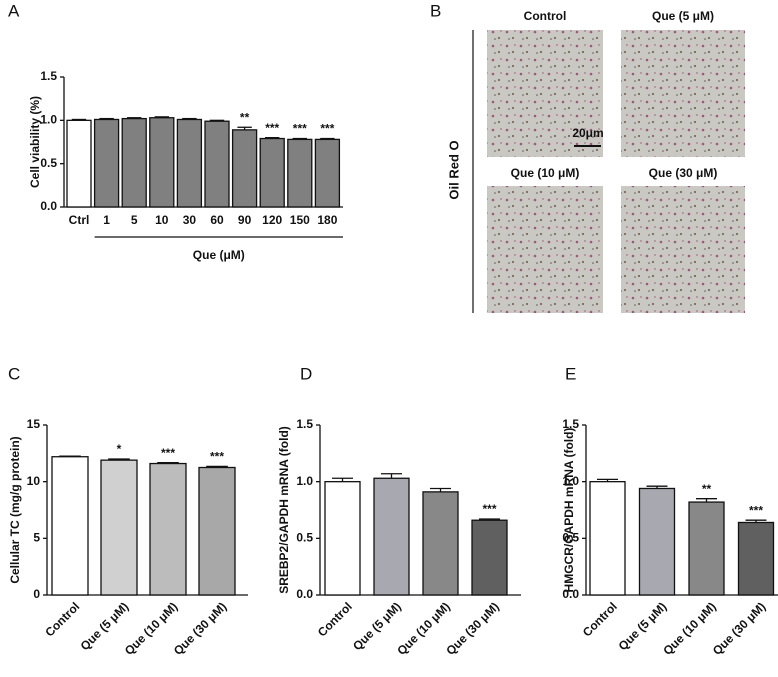 This screenshot has height=677, width=778. I want to click on x-tick-label: Ctrl, so click(79, 220).